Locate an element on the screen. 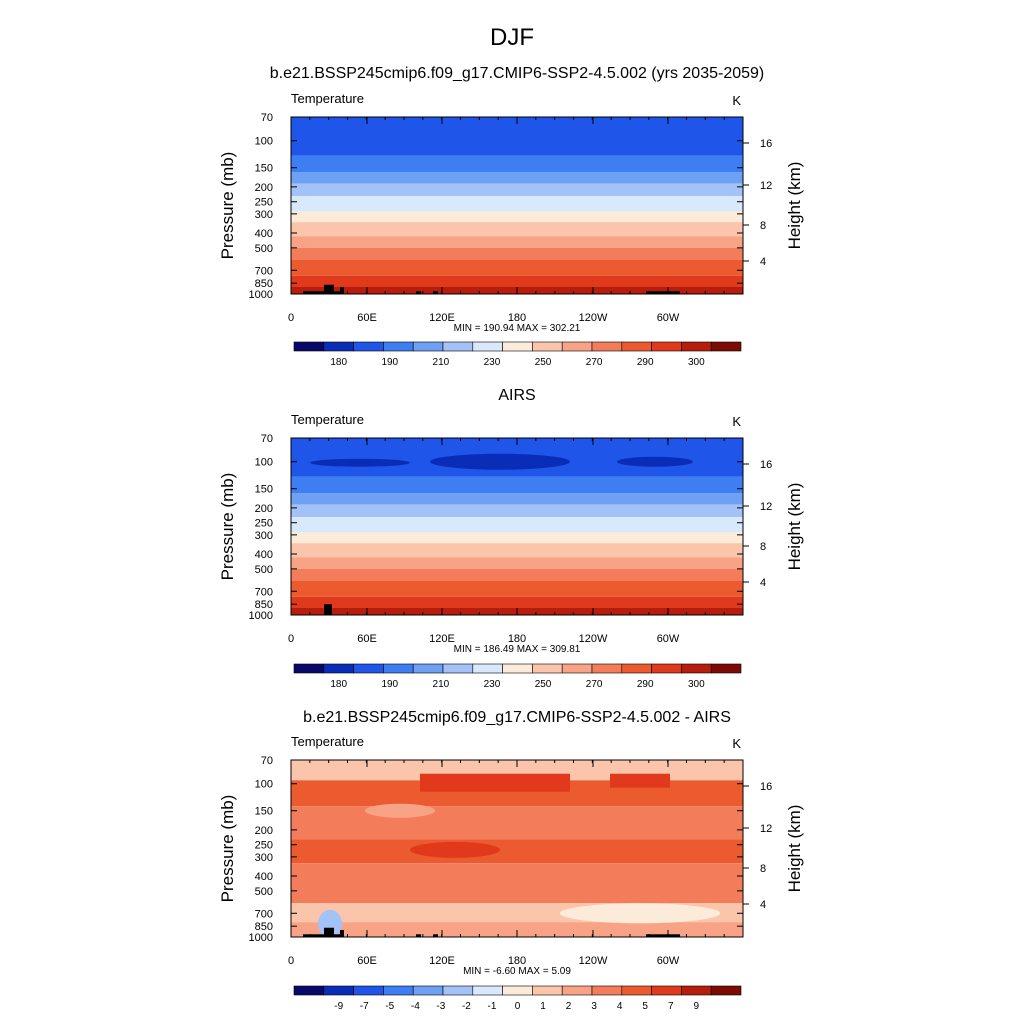 This screenshot has width=1024, height=1024. height-tick-label: 4 is located at coordinates (763, 583).